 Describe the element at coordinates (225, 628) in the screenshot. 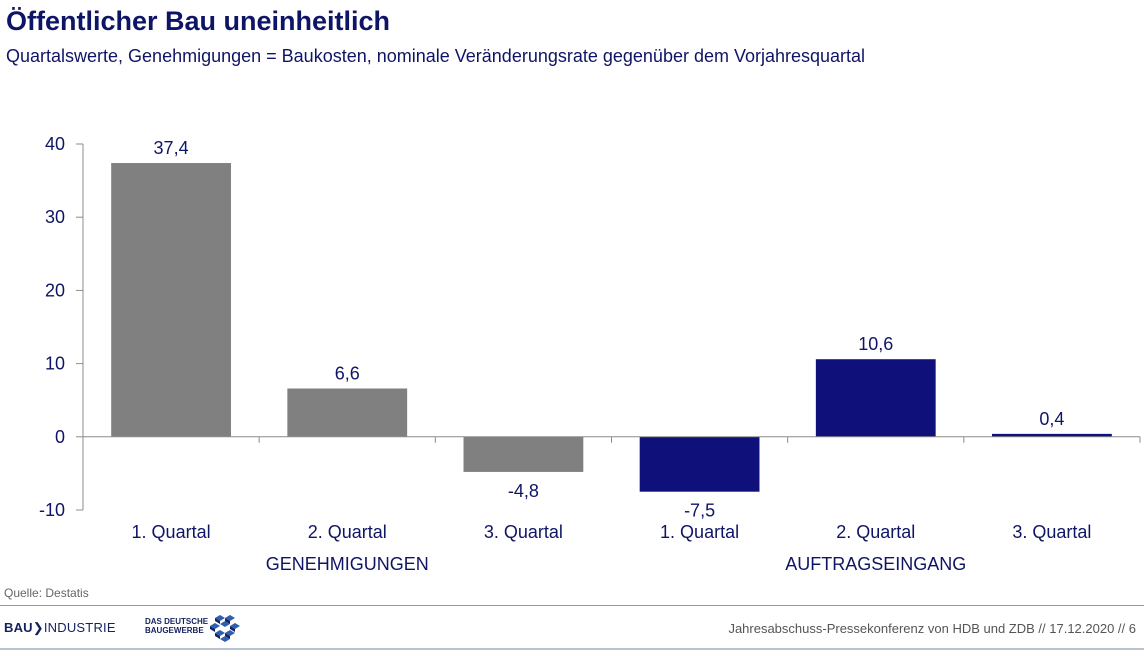

I see `baugewerbe-cubes-icon` at that location.